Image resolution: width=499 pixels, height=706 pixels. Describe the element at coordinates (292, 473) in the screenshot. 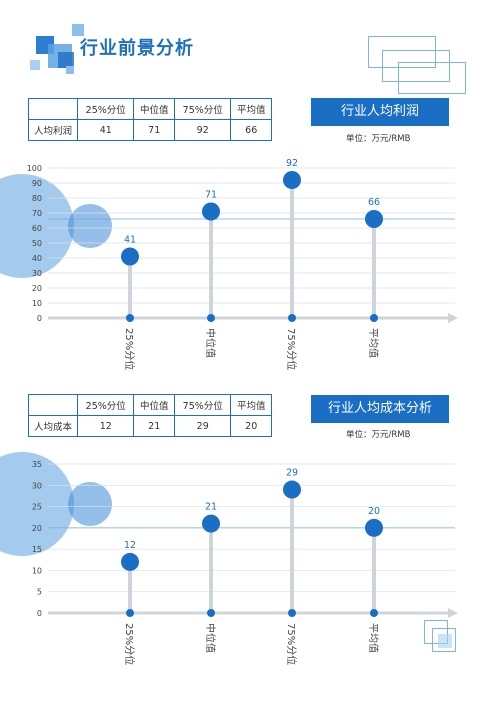

I see `data-label: 29` at that location.